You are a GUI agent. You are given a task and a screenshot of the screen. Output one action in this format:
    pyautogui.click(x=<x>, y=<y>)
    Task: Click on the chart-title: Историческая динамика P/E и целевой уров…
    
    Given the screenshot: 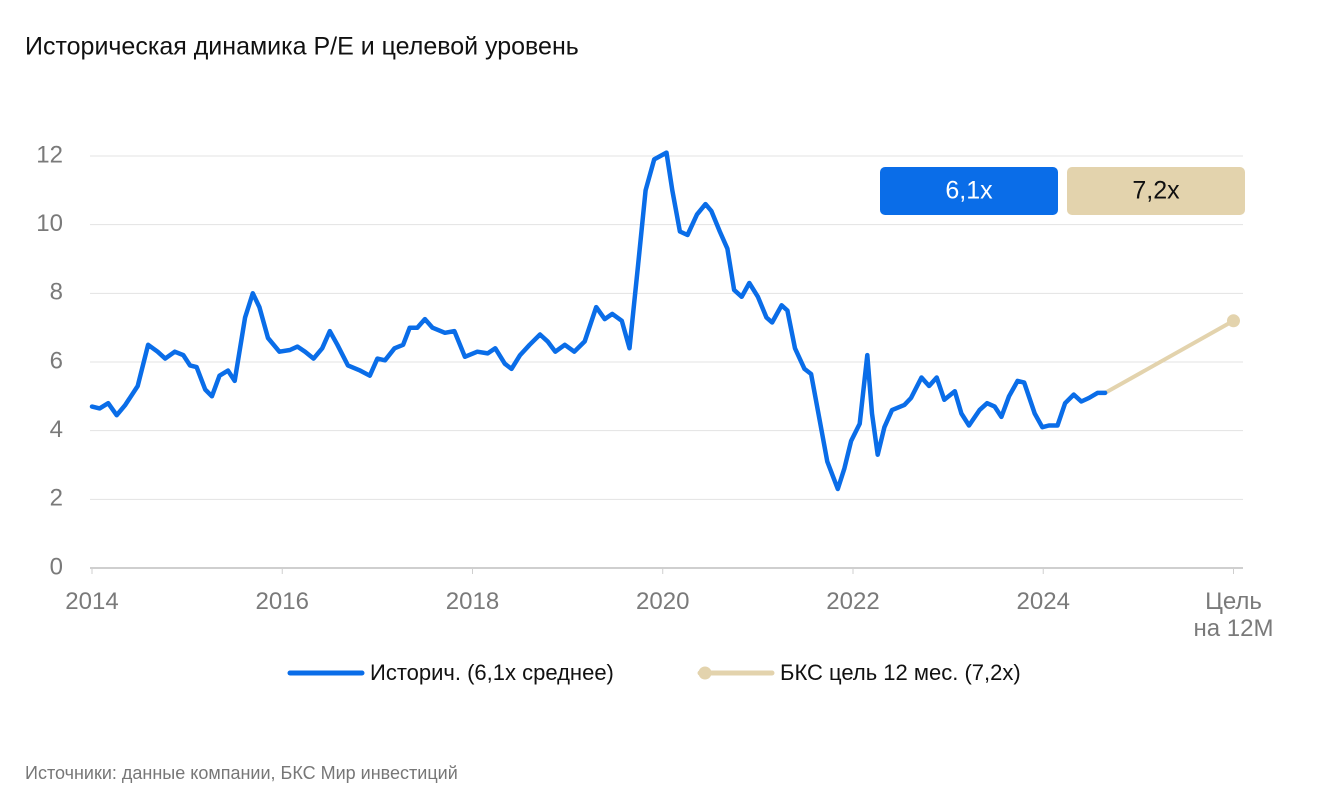 What is the action you would take?
    pyautogui.click(x=302, y=47)
    